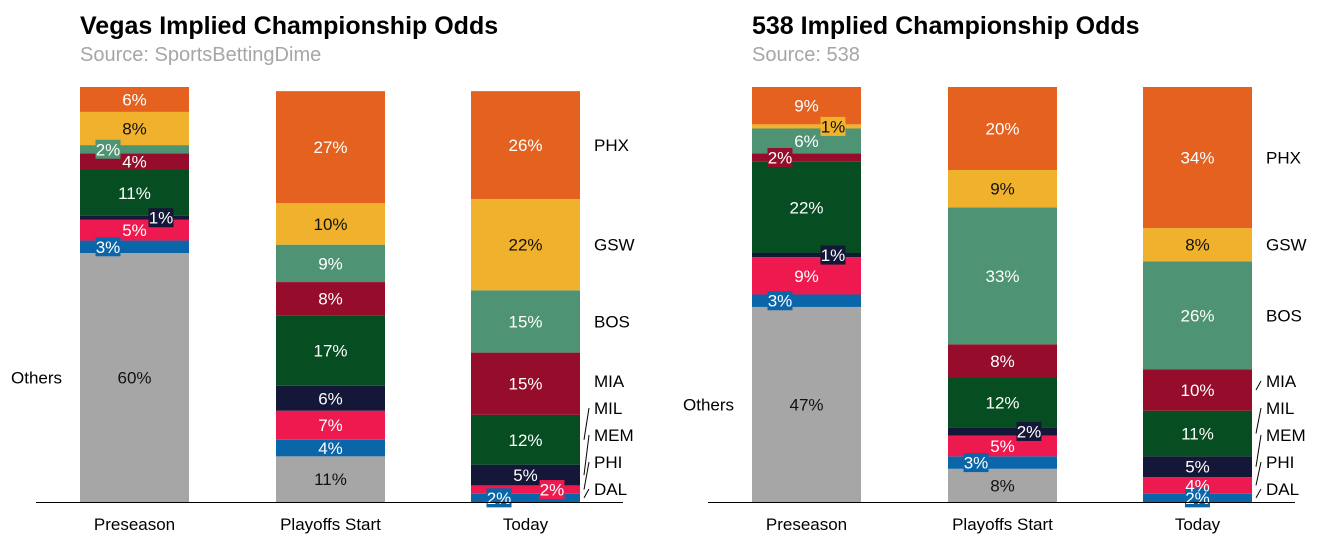  Describe the element at coordinates (806, 106) in the screenshot. I see `538-label-preseason-phx: 9%` at that location.